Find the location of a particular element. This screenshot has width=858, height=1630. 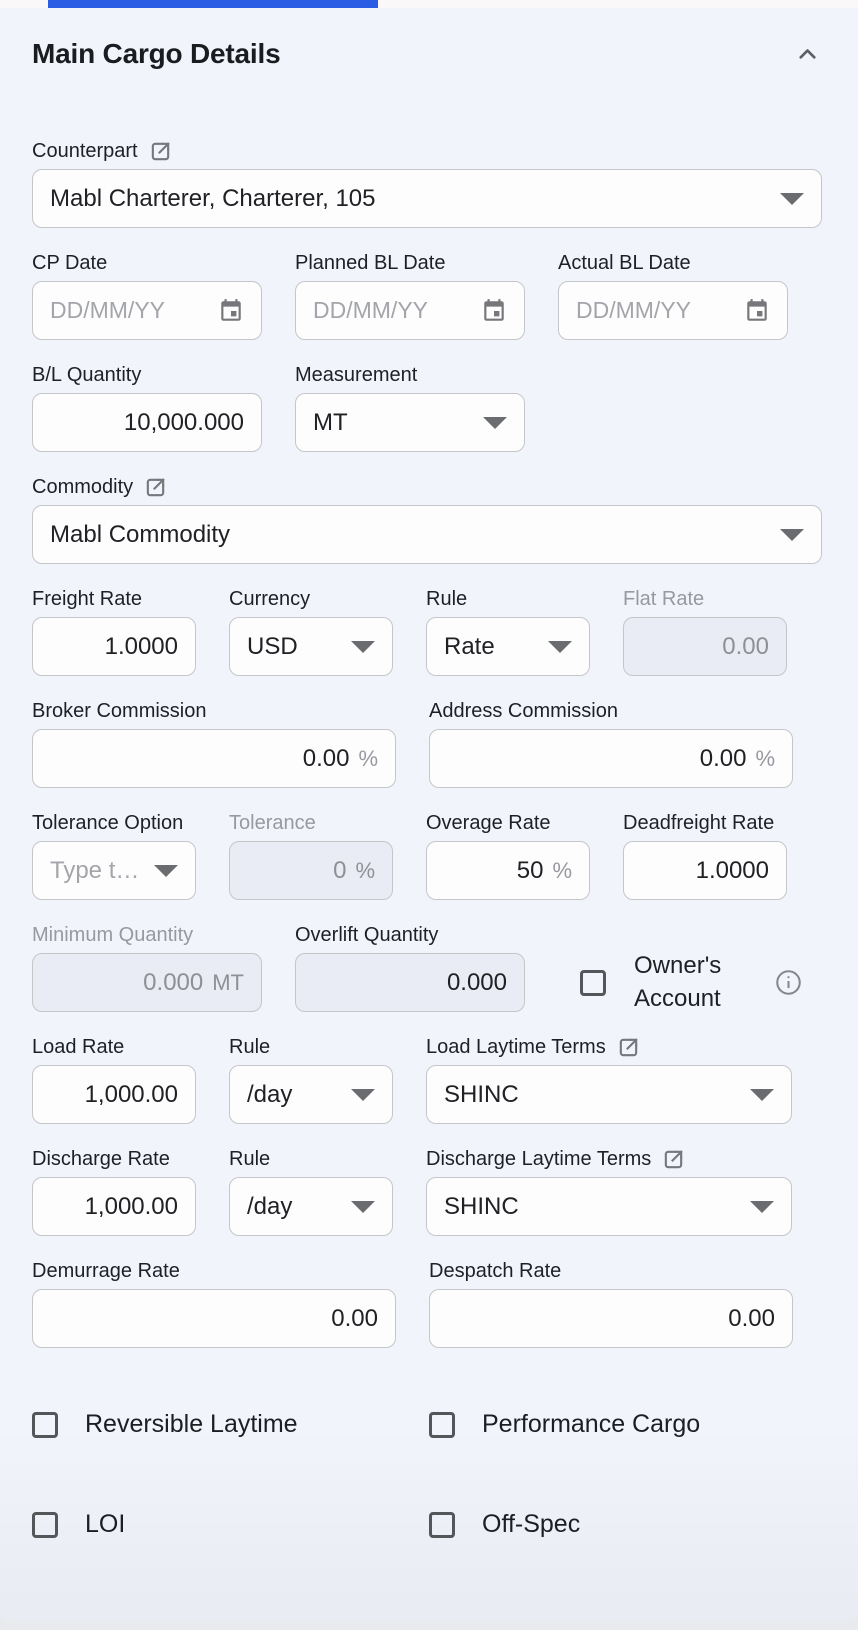

demurrage-rate-input: 0.00 is located at coordinates (214, 1318).